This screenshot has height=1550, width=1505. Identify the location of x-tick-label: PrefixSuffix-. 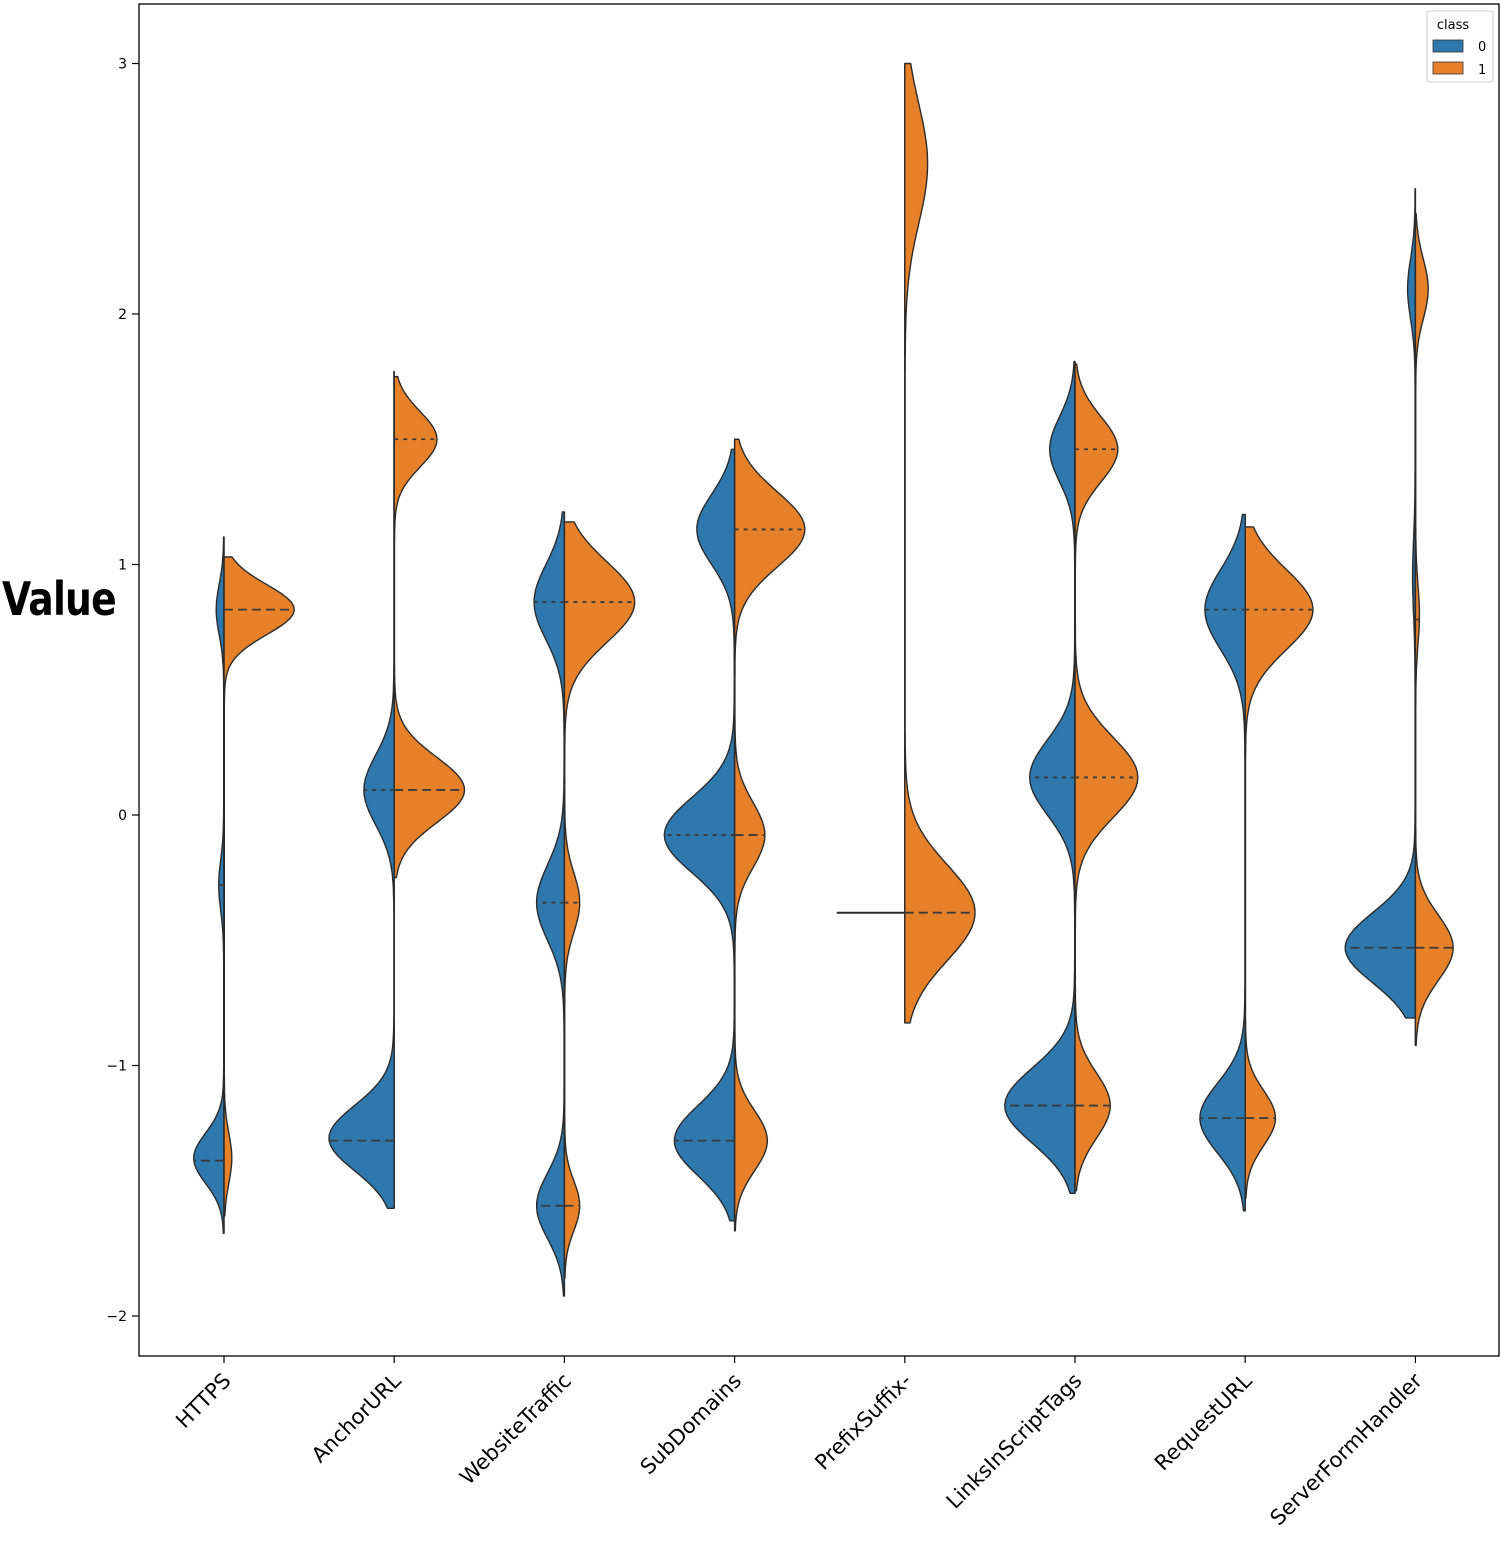
(863, 1422).